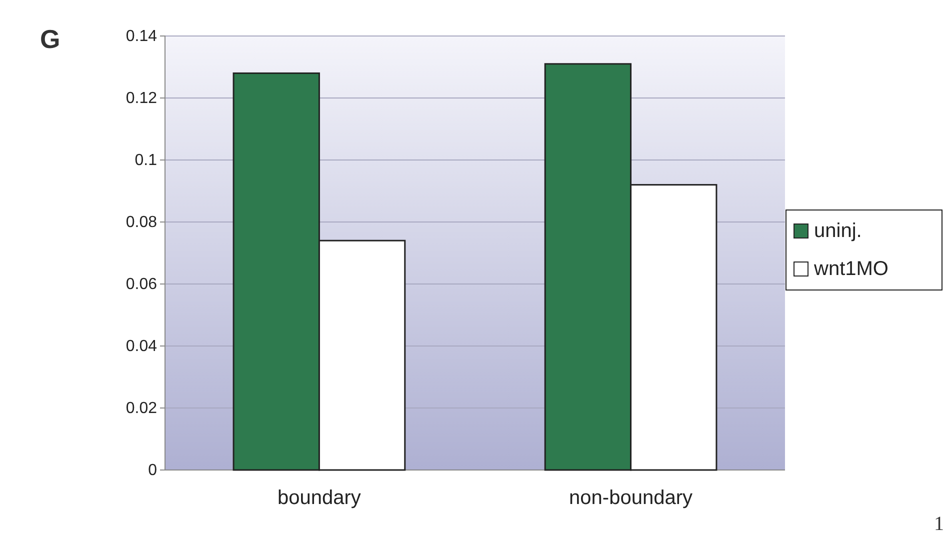  Describe the element at coordinates (153, 471) in the screenshot. I see `y-tick-label: 0` at that location.